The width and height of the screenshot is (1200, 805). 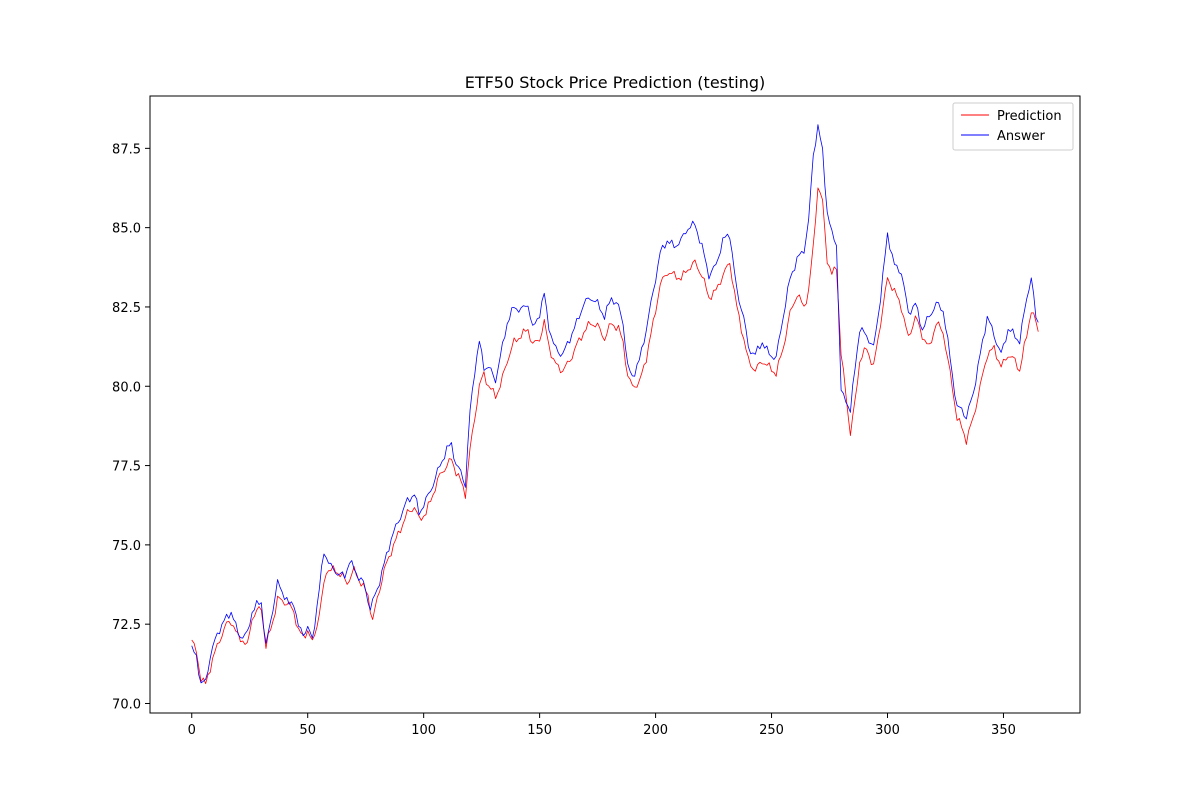 I want to click on x-tick-label: 50, so click(x=307, y=730).